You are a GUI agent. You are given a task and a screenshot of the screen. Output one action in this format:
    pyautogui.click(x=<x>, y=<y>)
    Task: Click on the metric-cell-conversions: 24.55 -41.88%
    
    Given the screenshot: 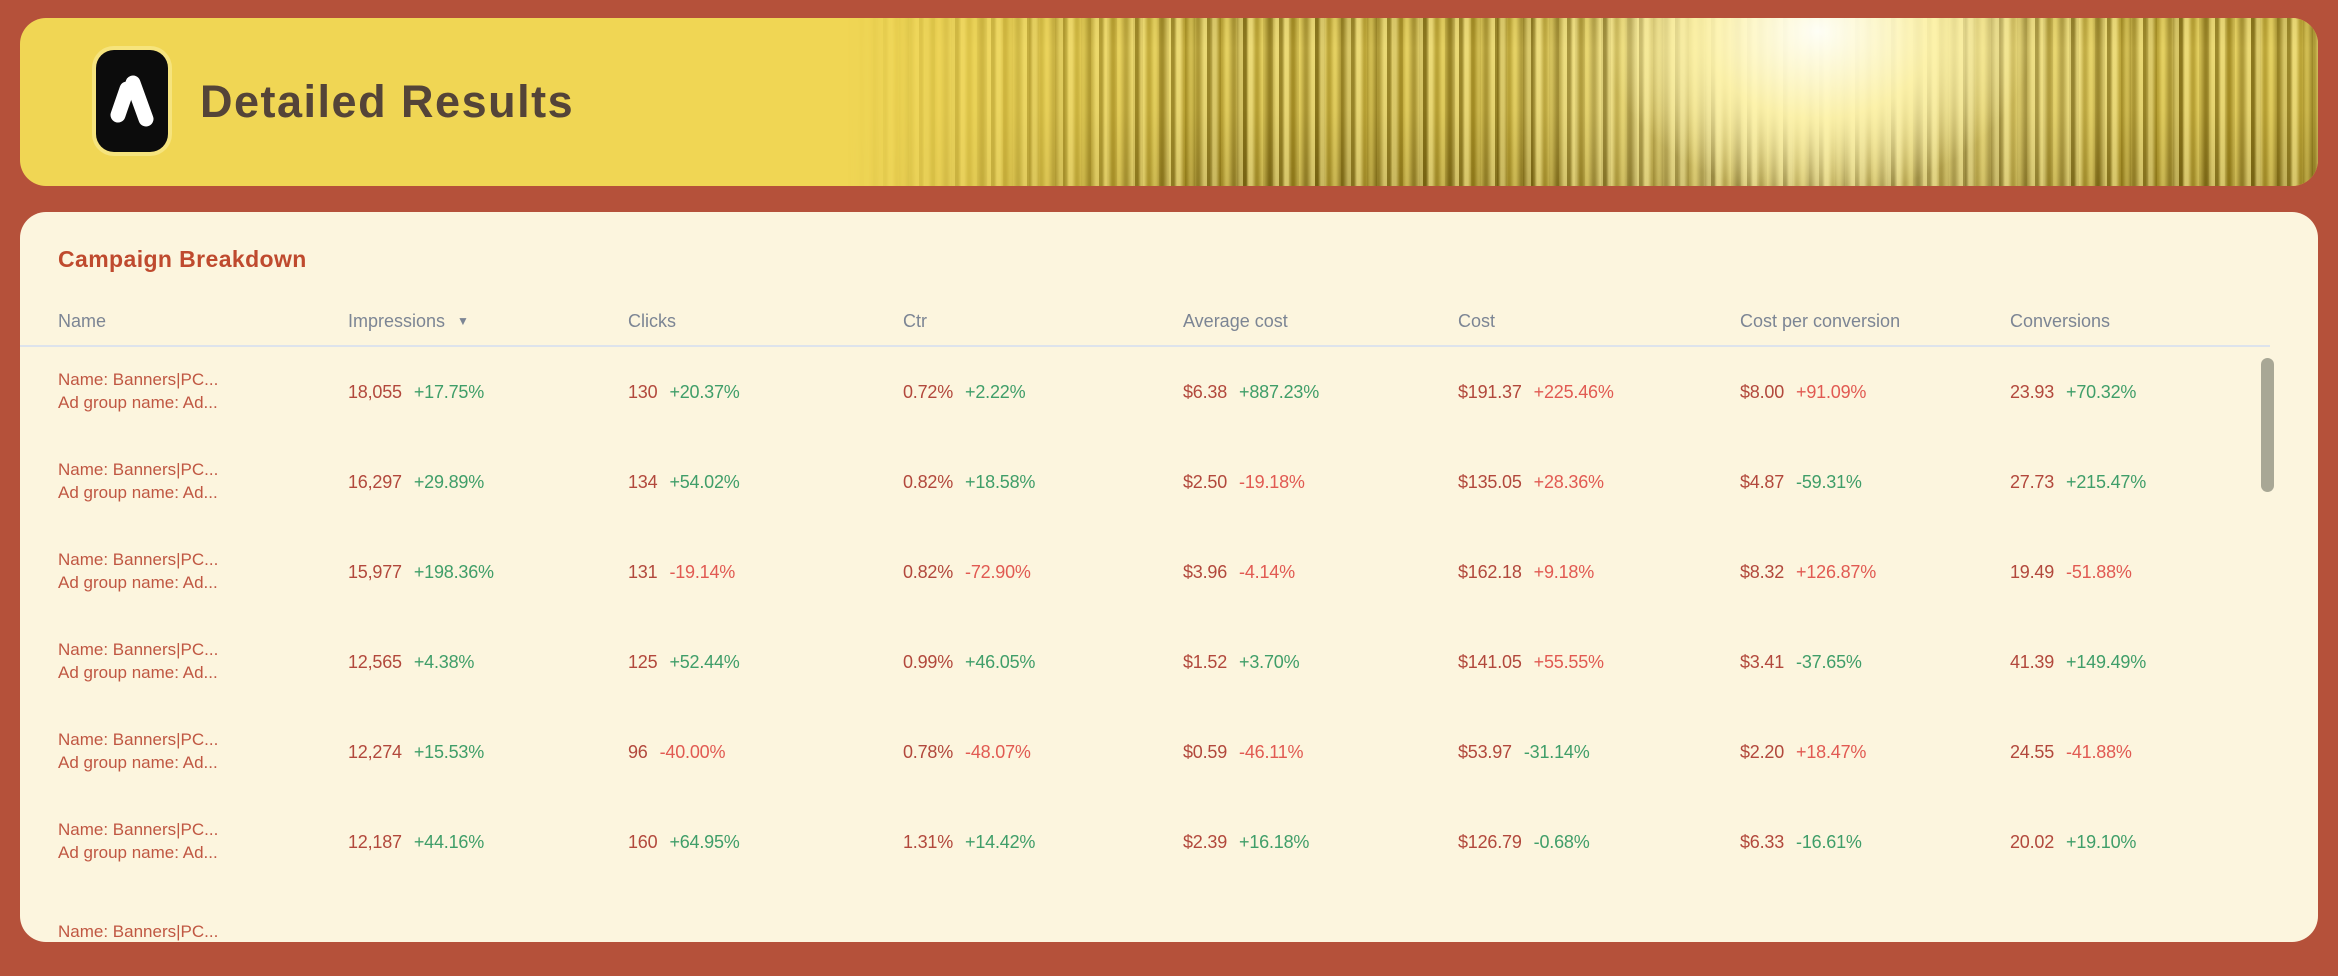 What is the action you would take?
    pyautogui.click(x=2164, y=752)
    